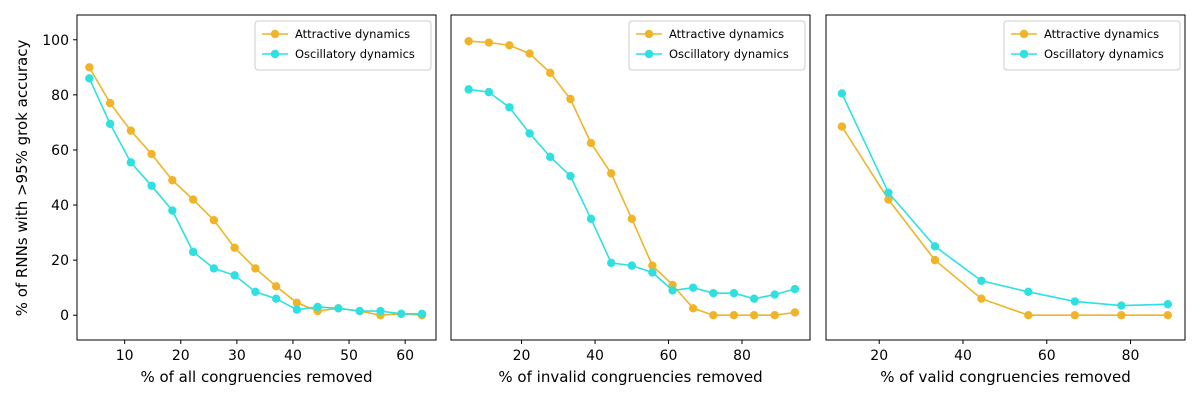 This screenshot has width=1200, height=400. What do you see at coordinates (742, 356) in the screenshot?
I see `x-tick-label: 80` at bounding box center [742, 356].